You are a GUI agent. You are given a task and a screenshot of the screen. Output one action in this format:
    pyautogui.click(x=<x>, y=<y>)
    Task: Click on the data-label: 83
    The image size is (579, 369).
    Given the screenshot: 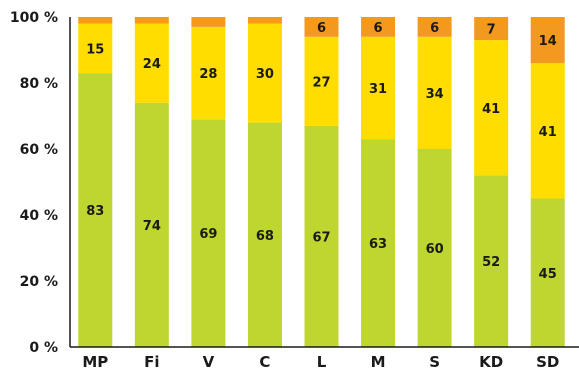 What is the action you would take?
    pyautogui.click(x=95, y=211)
    